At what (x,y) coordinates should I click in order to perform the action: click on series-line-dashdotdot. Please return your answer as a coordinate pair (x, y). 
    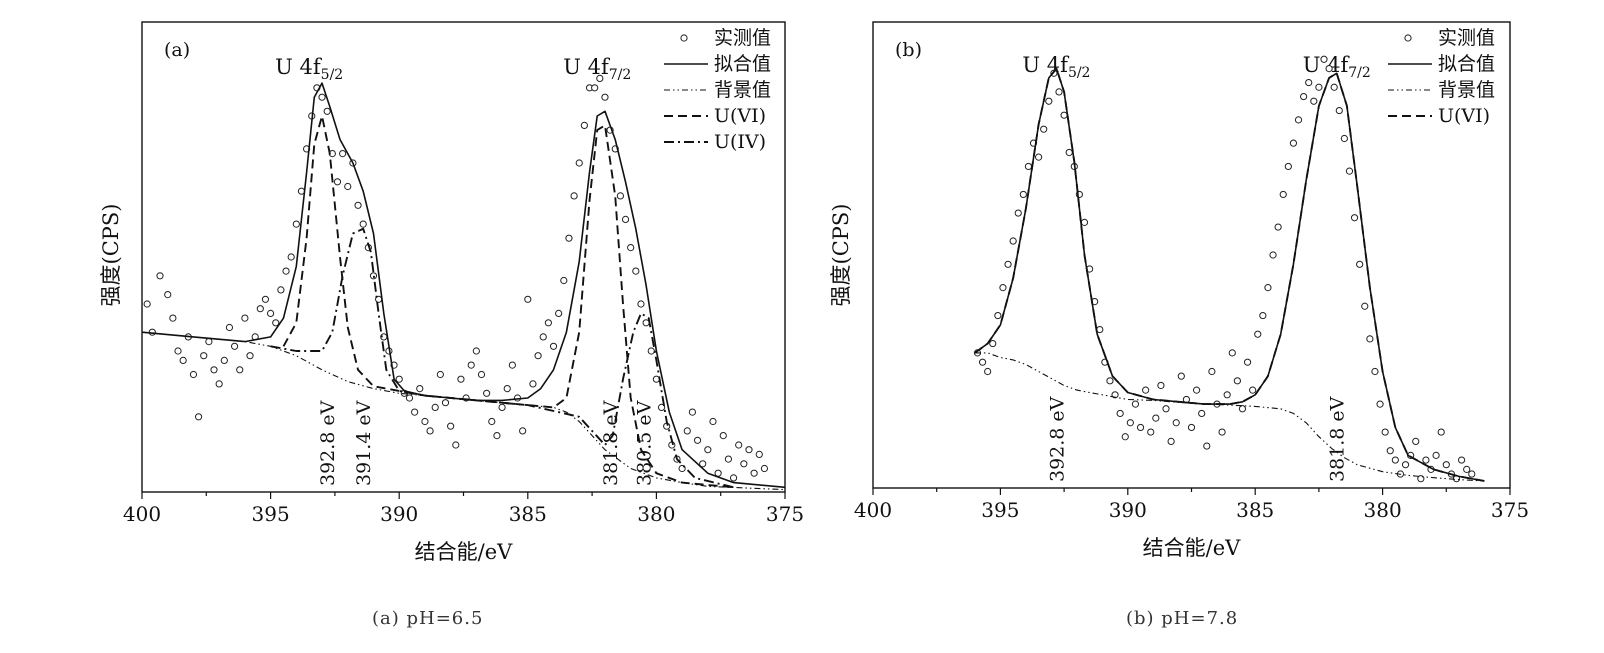
    Looking at the image, I should click on (463, 411).